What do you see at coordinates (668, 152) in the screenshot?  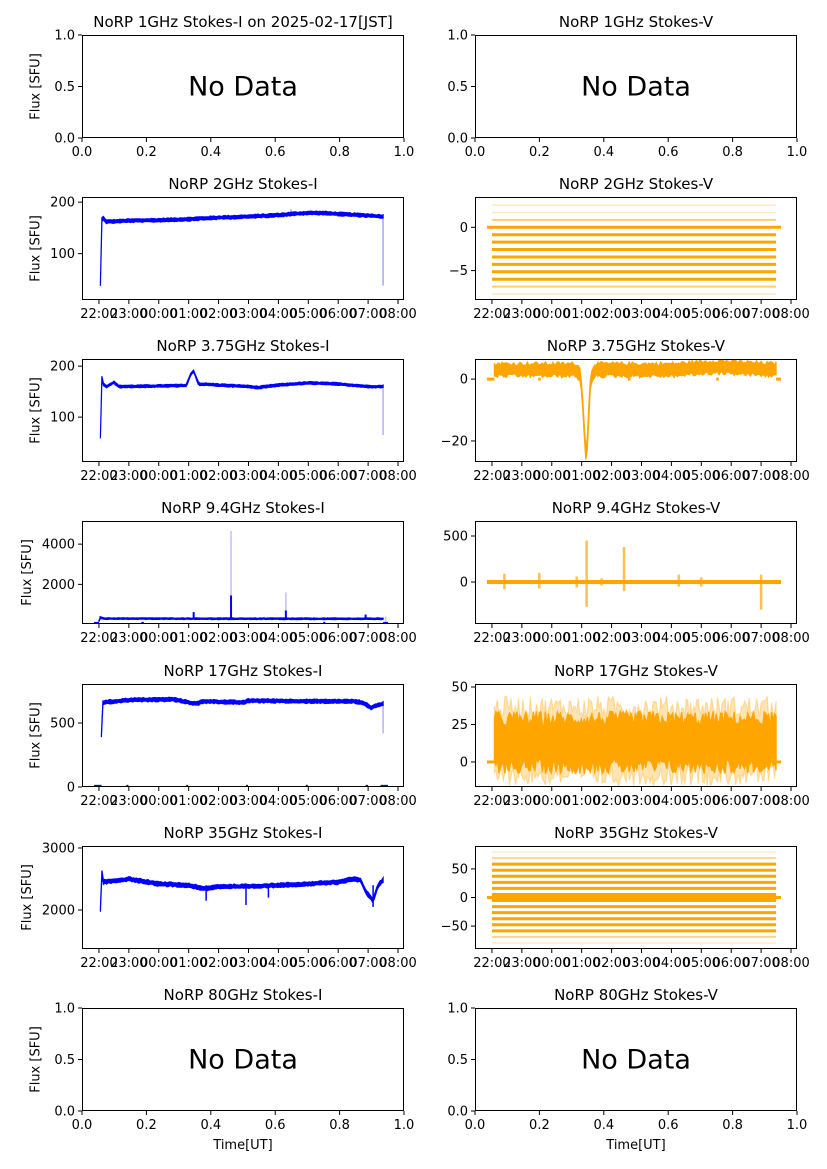 I see `x-tick-label: 0.6` at bounding box center [668, 152].